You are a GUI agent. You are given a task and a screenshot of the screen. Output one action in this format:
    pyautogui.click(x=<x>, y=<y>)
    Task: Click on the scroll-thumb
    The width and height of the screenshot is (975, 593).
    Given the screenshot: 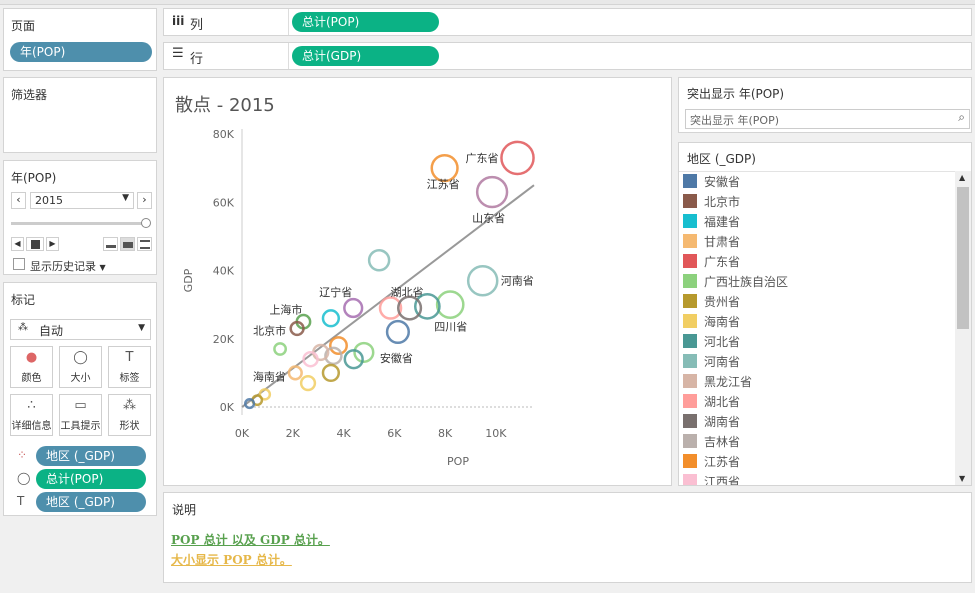 What is the action you would take?
    pyautogui.click(x=963, y=258)
    